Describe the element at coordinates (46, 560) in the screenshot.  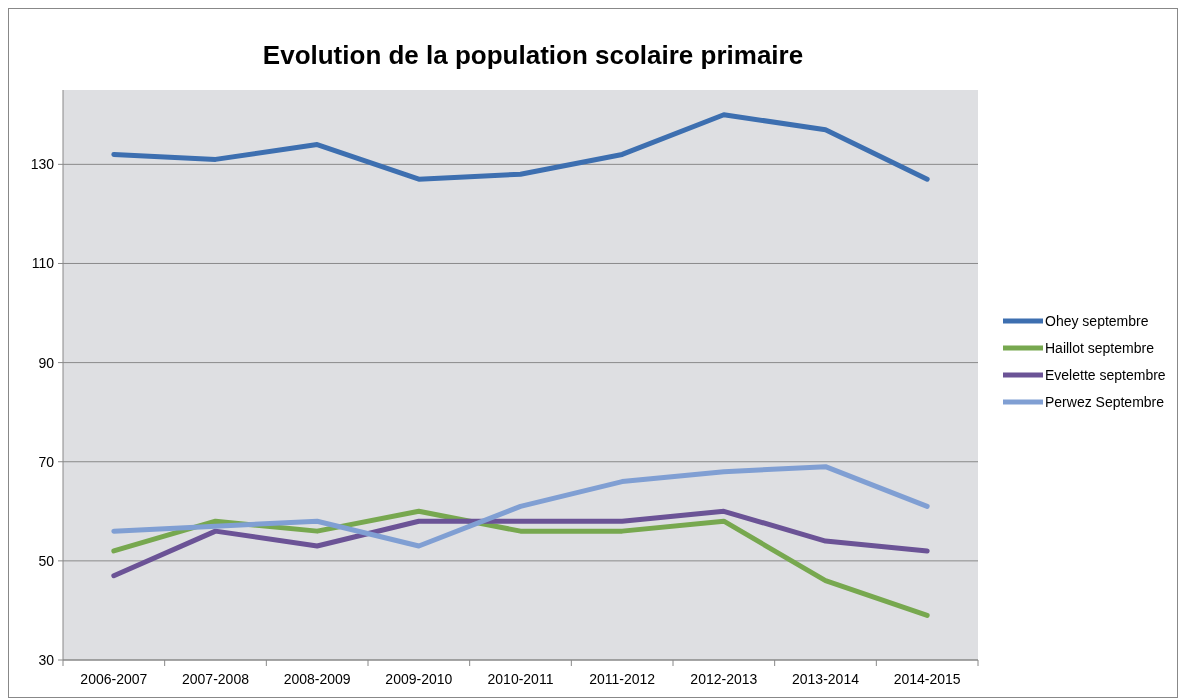
I see `y-tick-label: 50` at that location.